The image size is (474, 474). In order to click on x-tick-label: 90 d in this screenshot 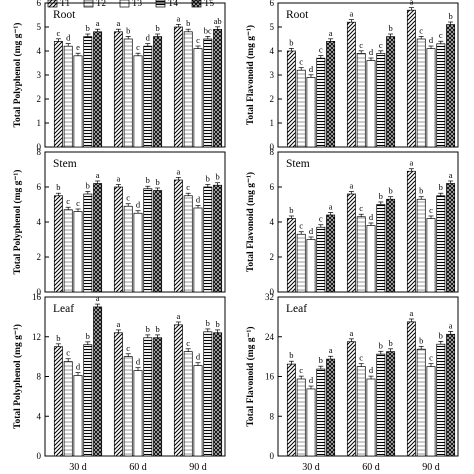, I will do `click(198, 467)`.